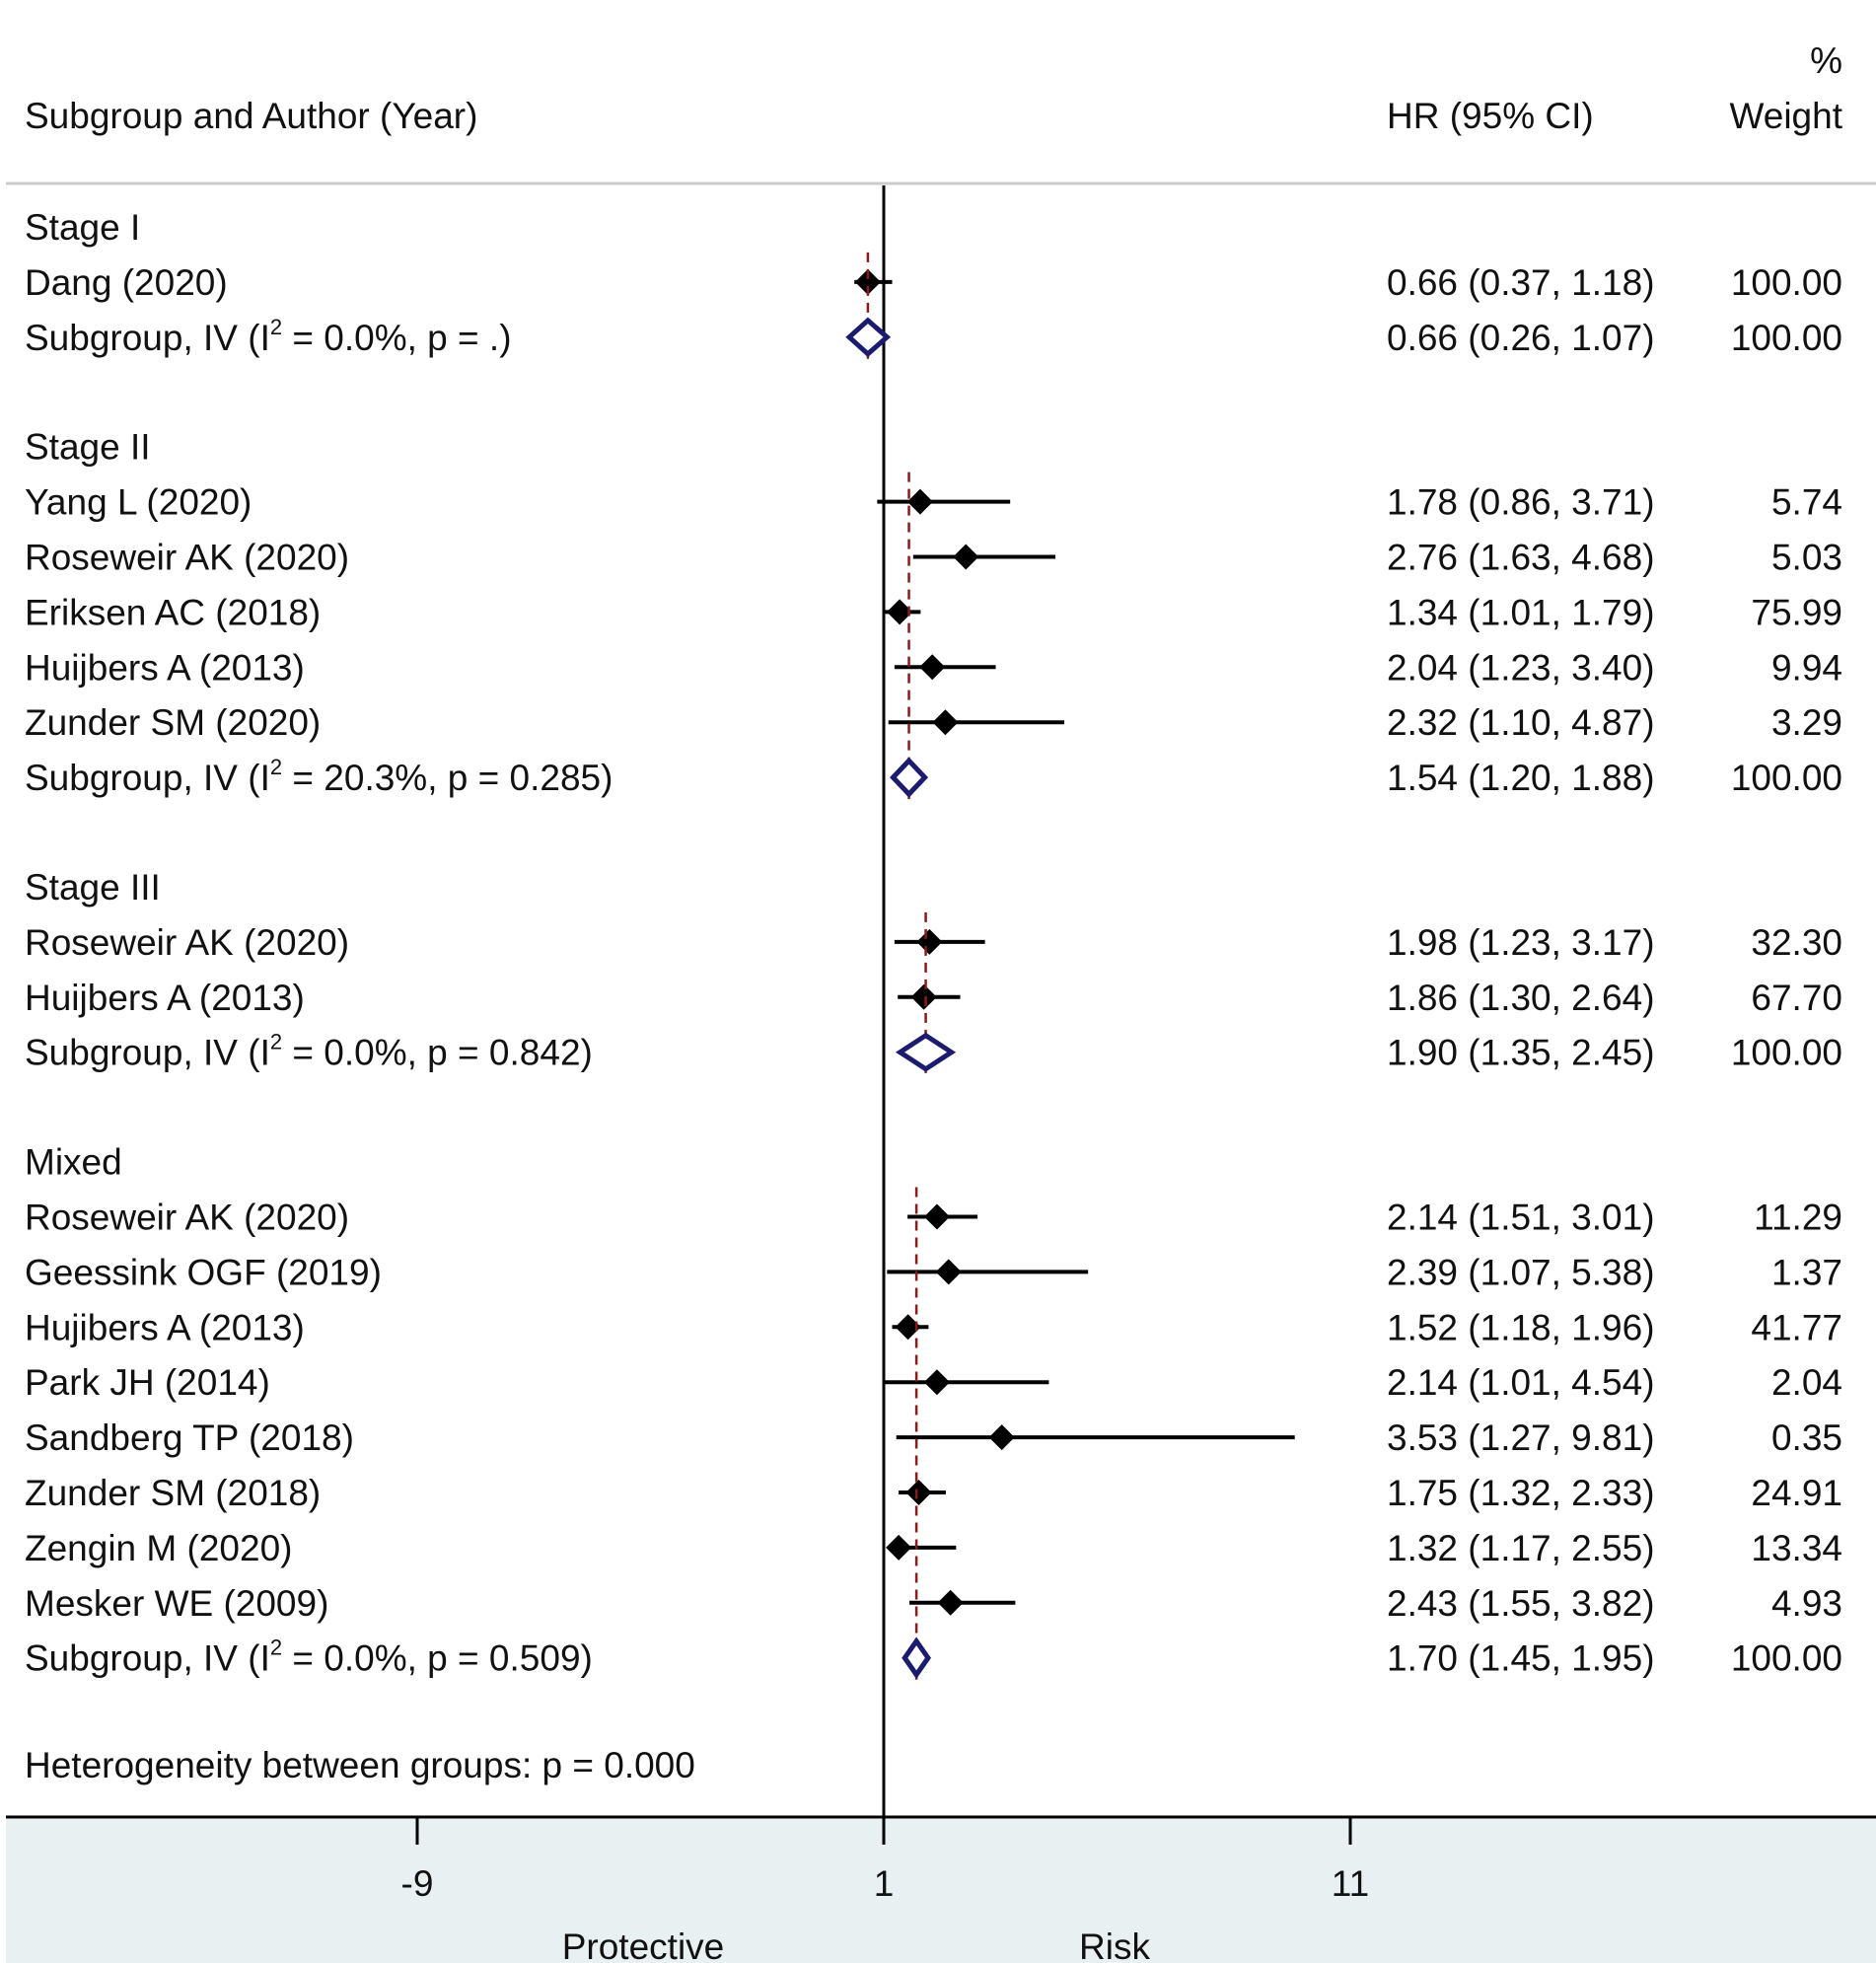 The height and width of the screenshot is (1963, 1876). I want to click on risk-label: Risk, so click(1114, 1945).